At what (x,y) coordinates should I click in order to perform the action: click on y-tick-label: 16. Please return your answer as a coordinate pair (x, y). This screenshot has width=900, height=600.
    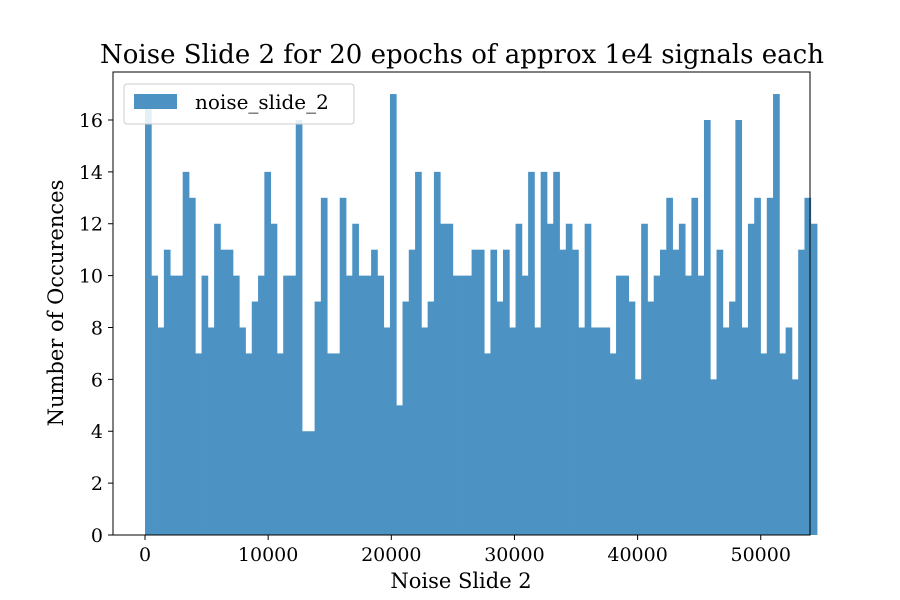
    Looking at the image, I should click on (91, 121).